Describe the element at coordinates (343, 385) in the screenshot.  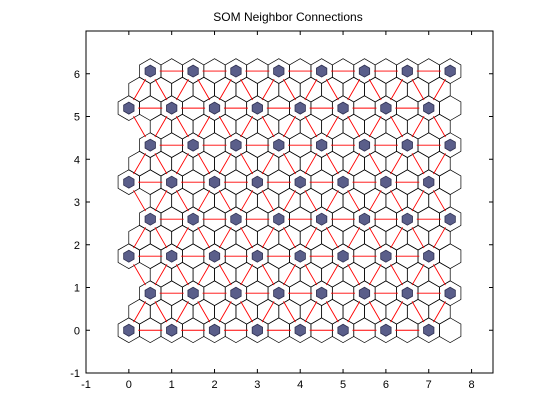
I see `x-tick-label: 5` at that location.